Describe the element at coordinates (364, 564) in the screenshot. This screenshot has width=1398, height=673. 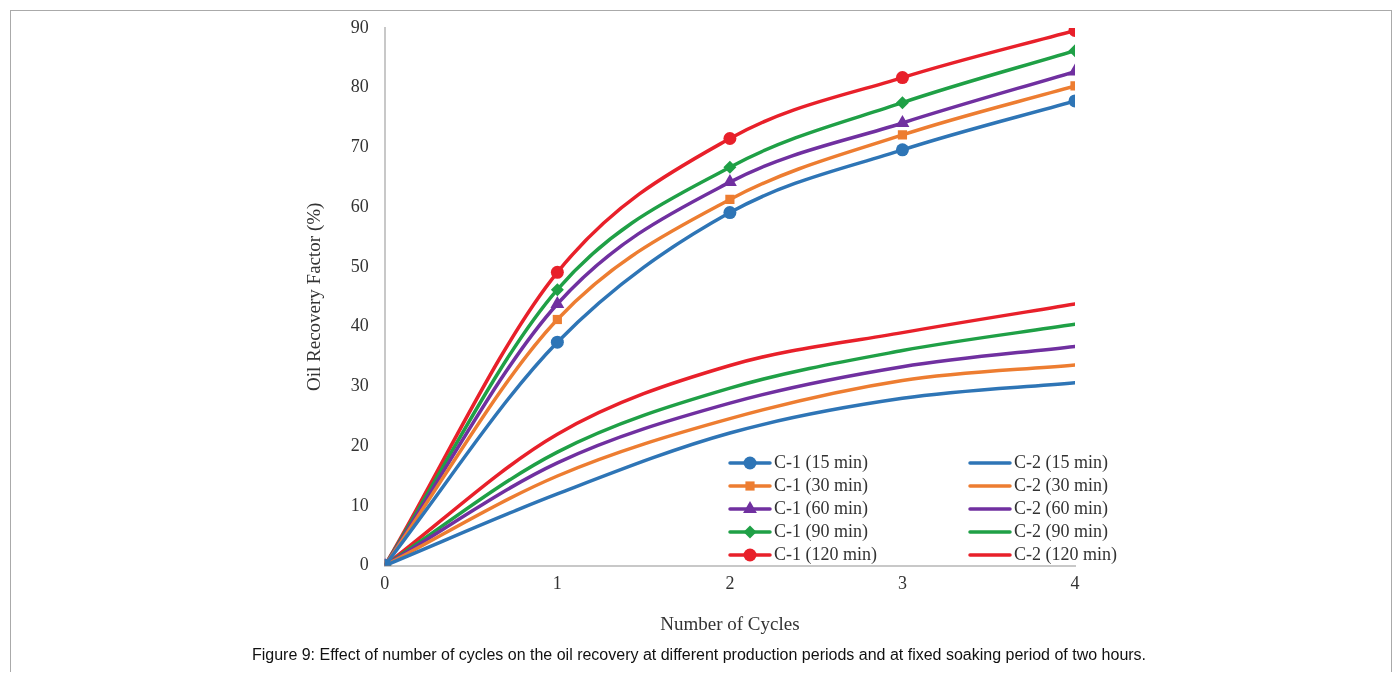
I see `y-tick-label: 0` at that location.